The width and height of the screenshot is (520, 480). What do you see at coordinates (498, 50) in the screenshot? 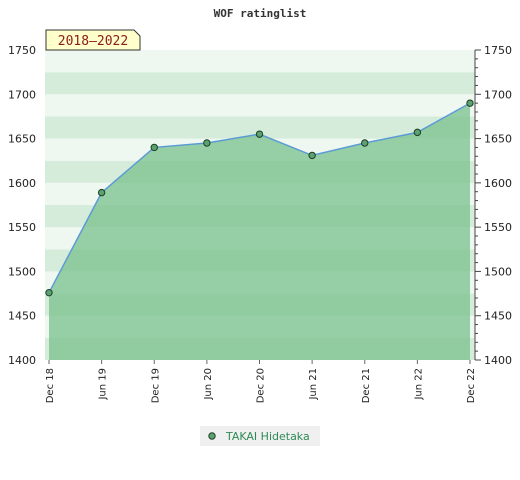
I see `y-tick-label-right: 1750` at bounding box center [498, 50].